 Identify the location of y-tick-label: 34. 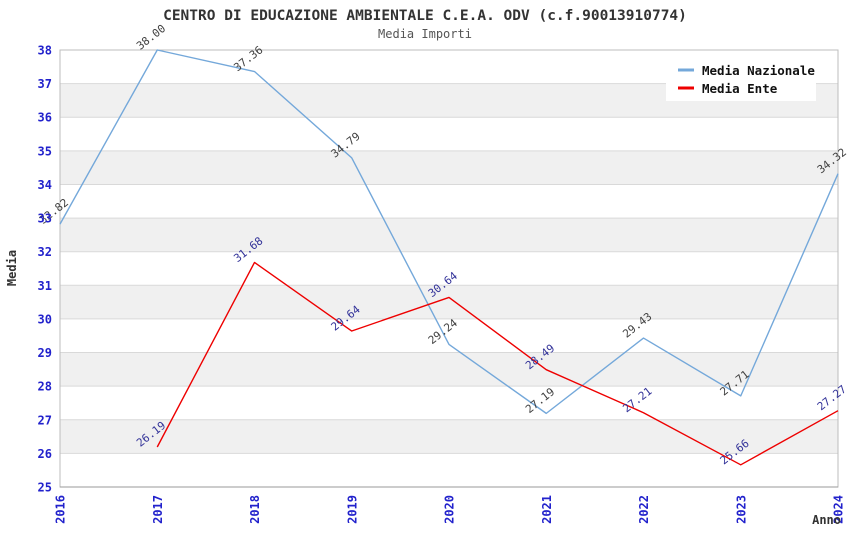
(45, 185).